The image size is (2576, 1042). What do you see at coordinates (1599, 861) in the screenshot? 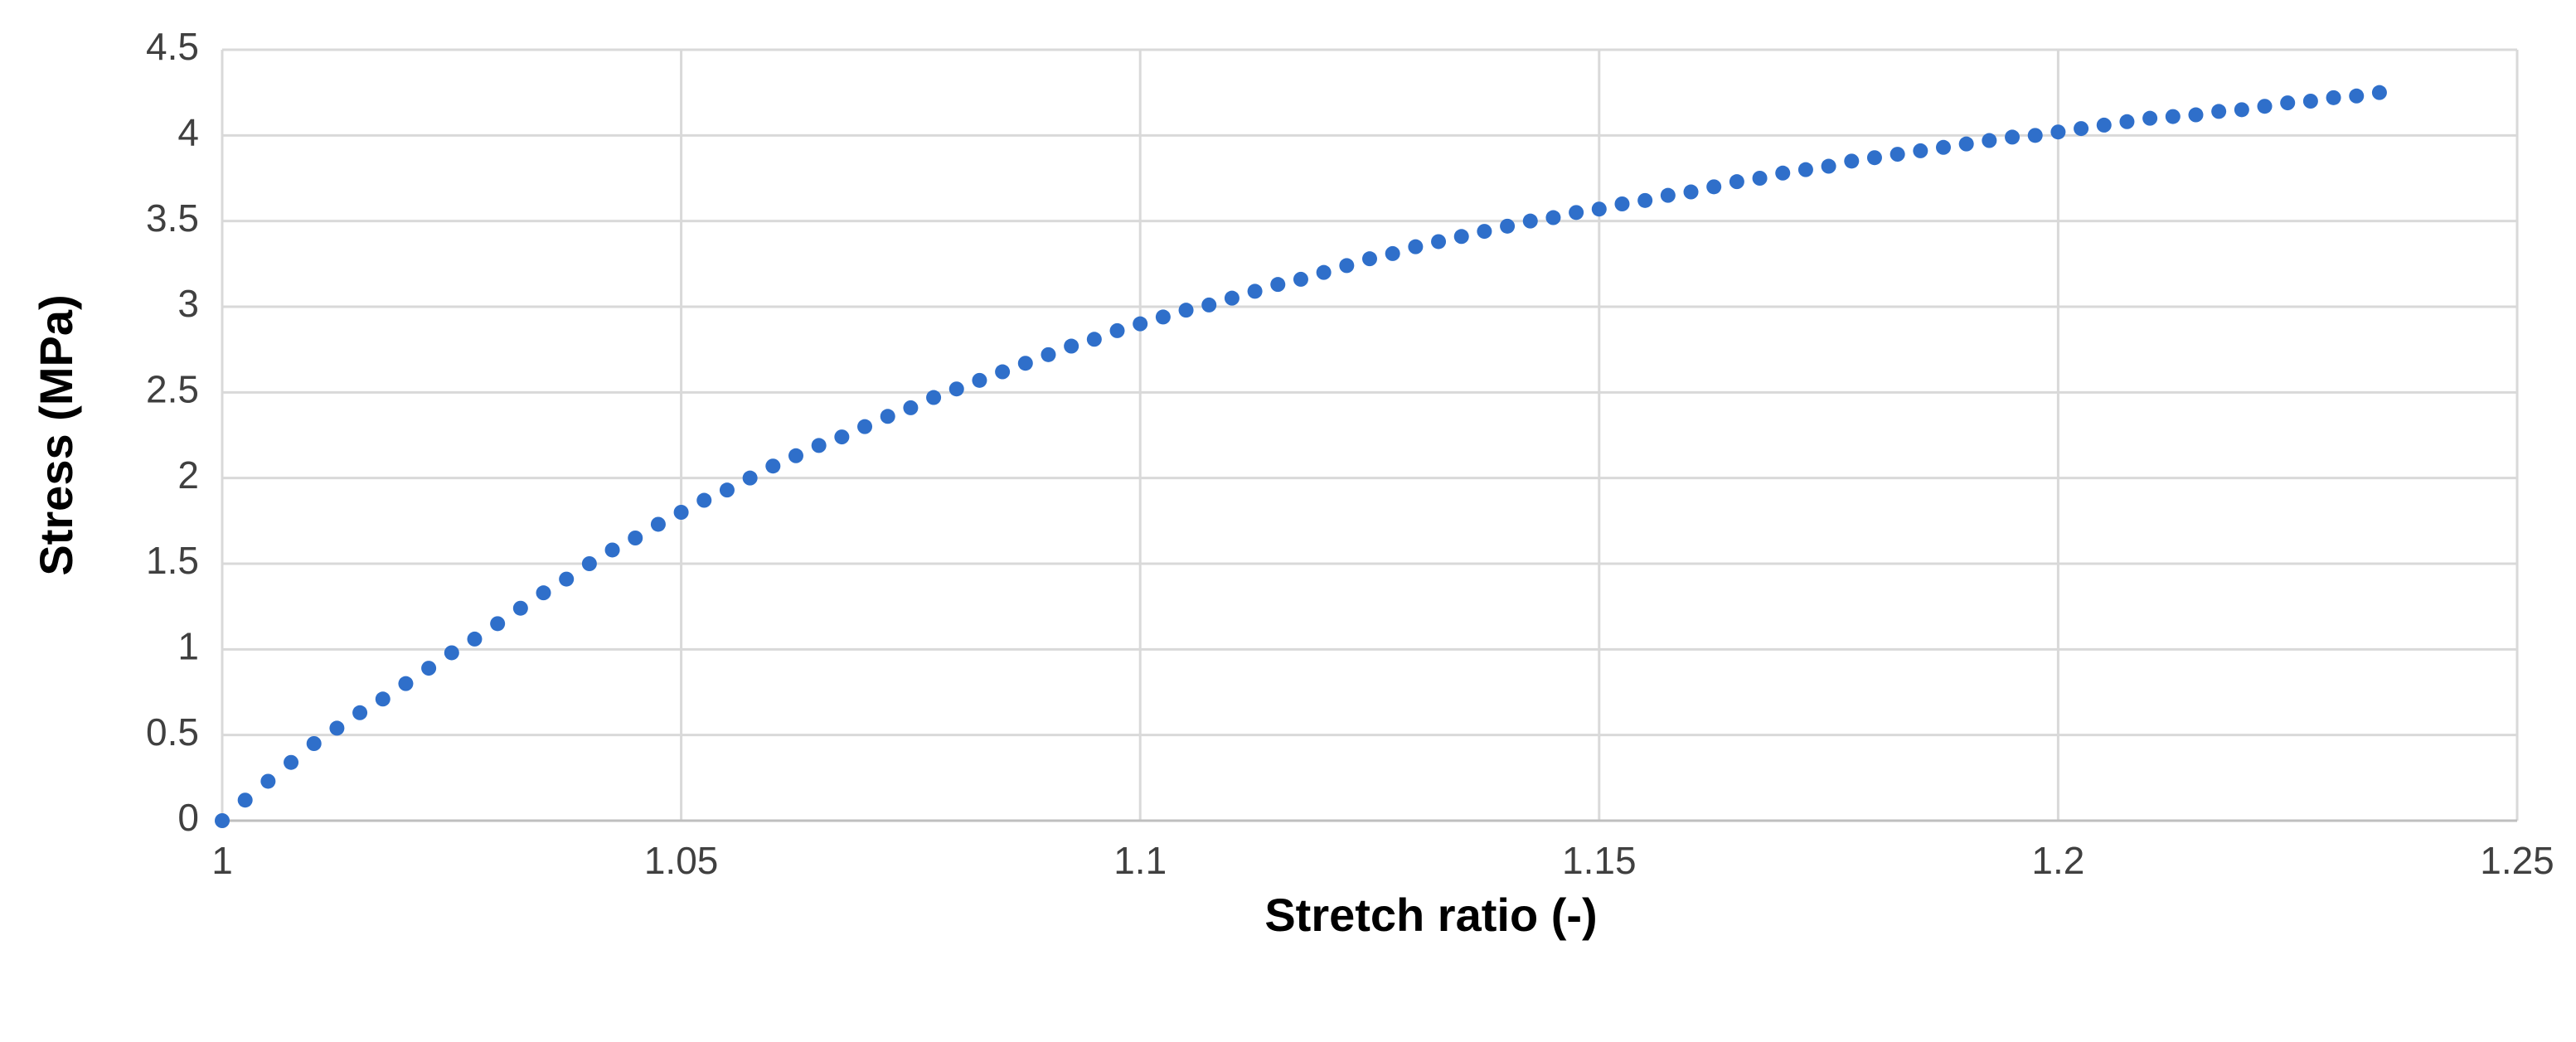
I see `x-tick-label: 1.15` at bounding box center [1599, 861].